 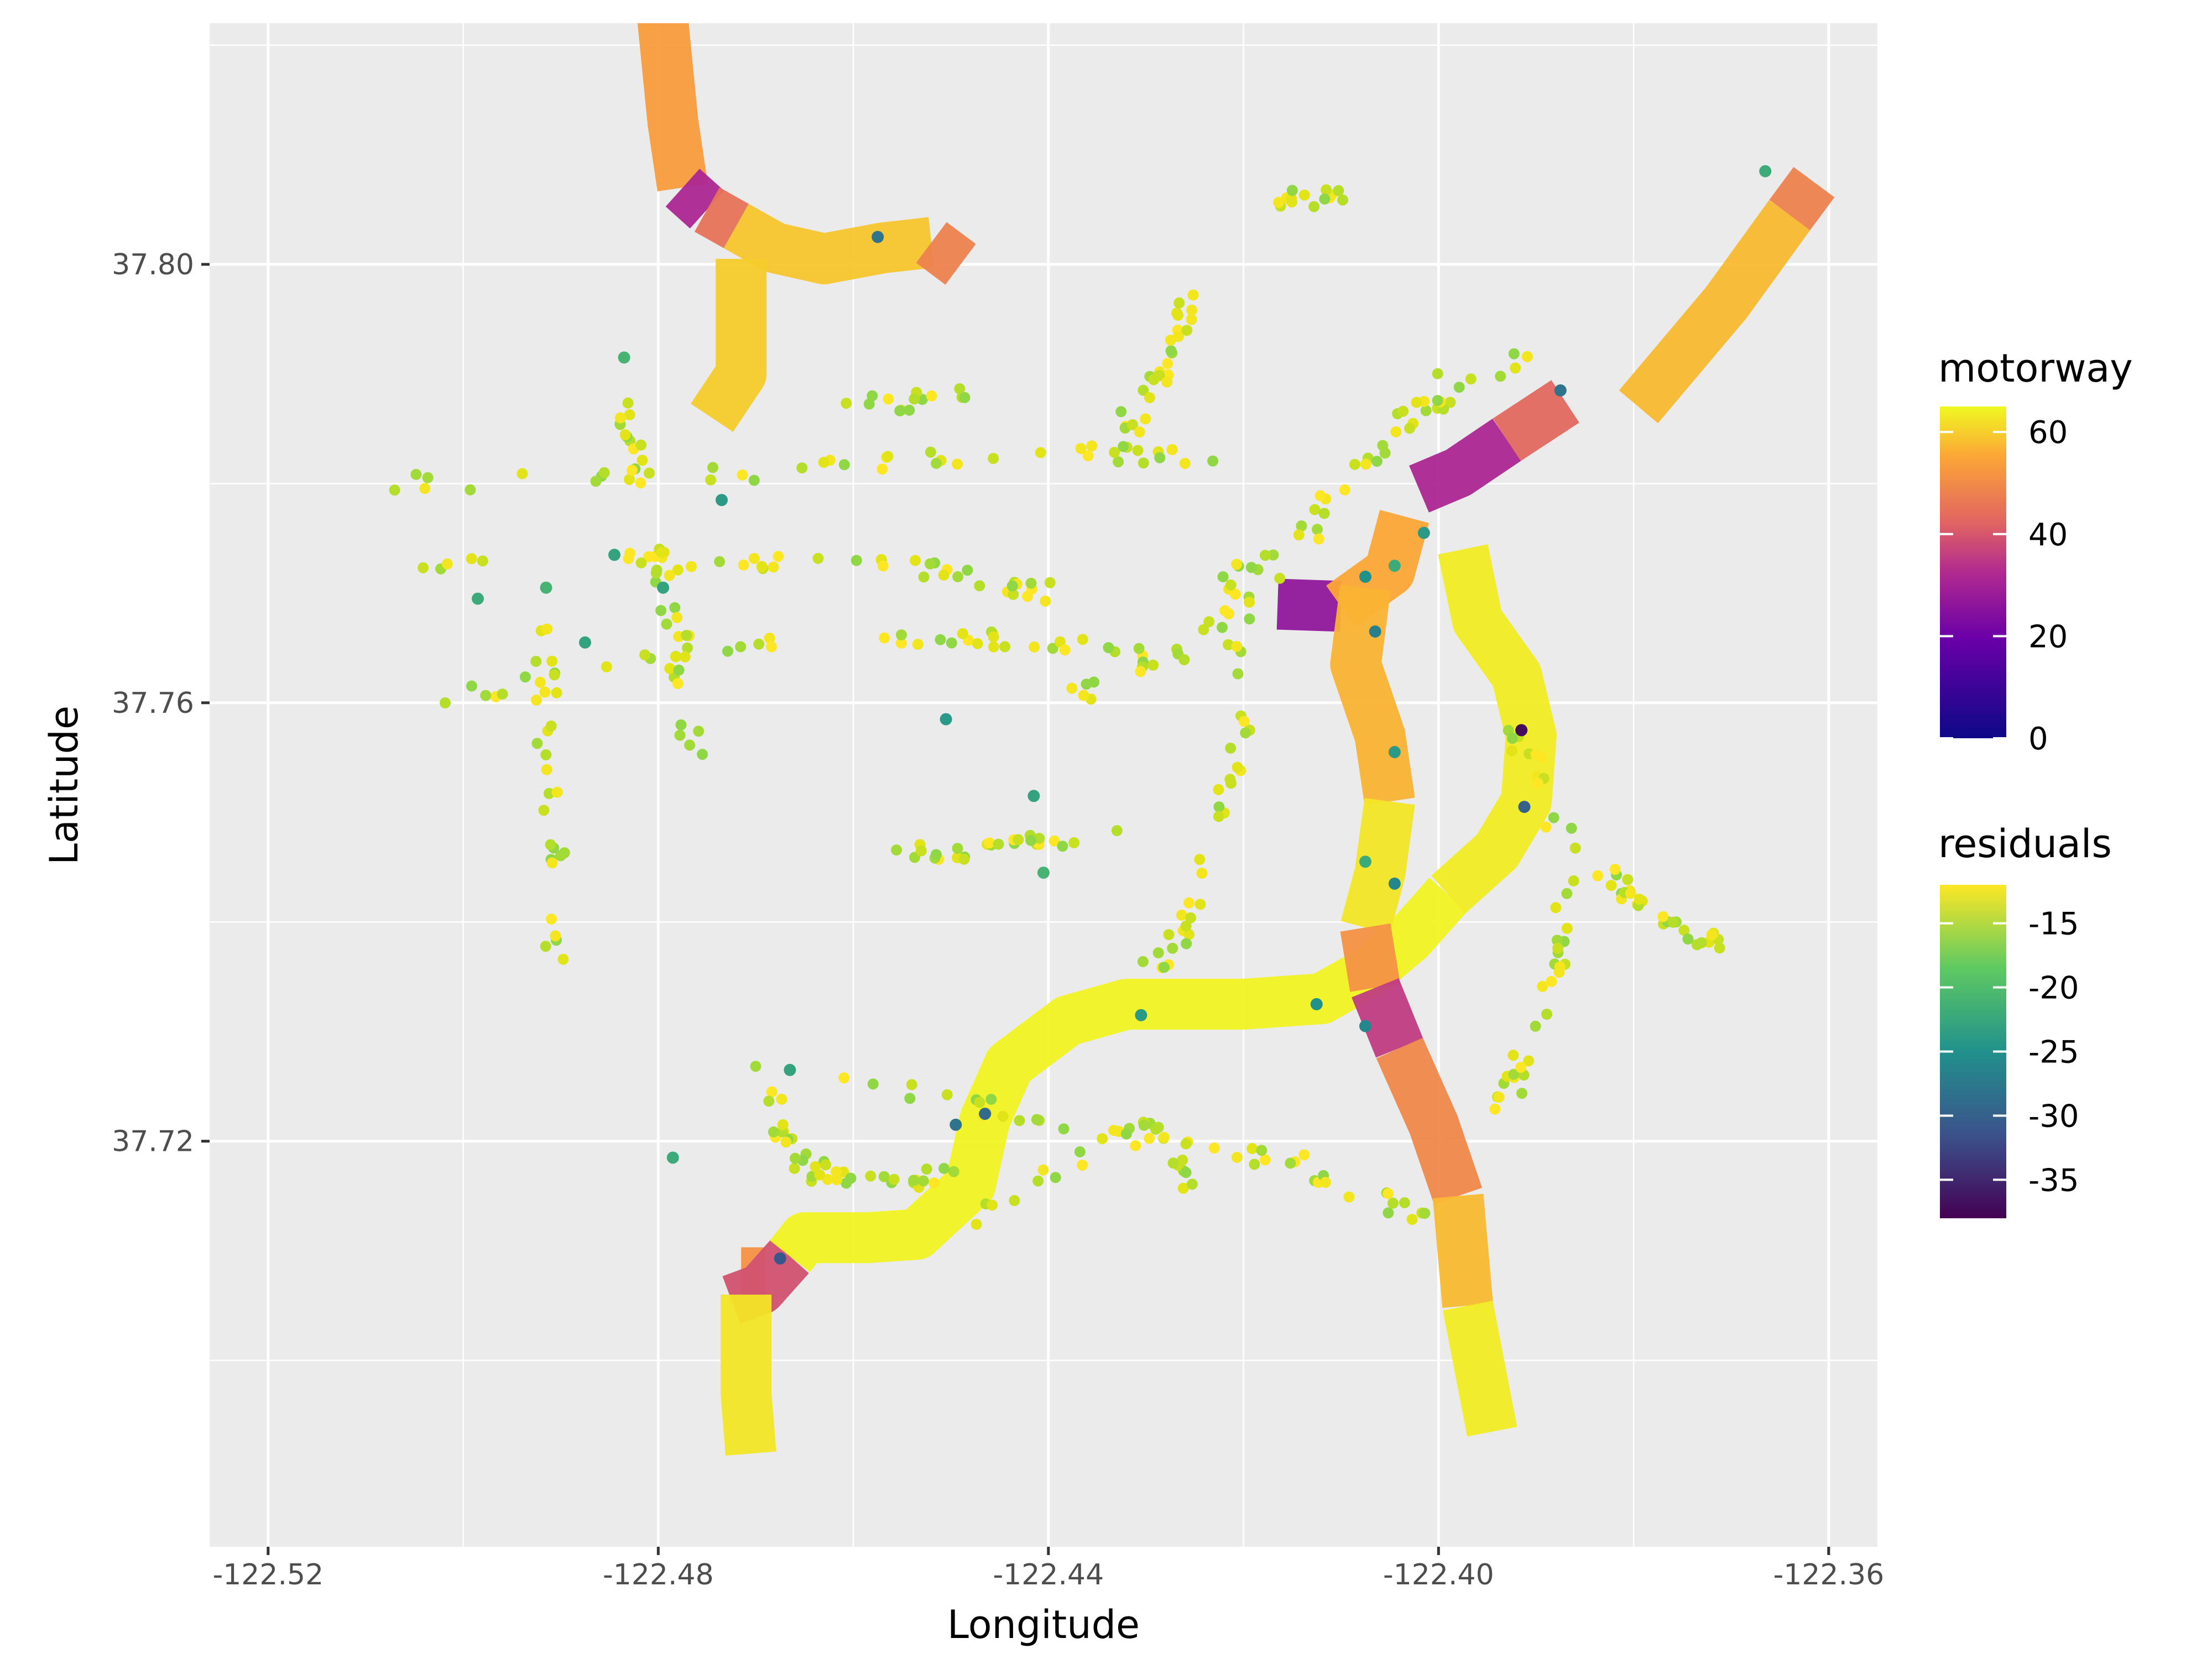 What do you see at coordinates (161, 703) in the screenshot?
I see `y-axis-ticks: 37.72 37.76 37.80` at bounding box center [161, 703].